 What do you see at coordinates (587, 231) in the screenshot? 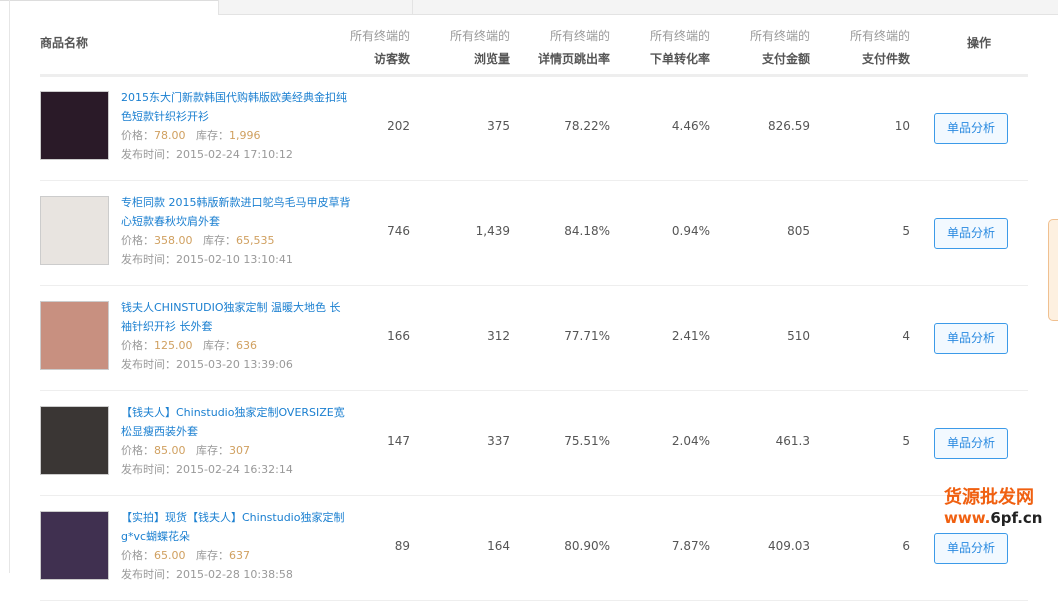
I see `cell-value: 84.18%` at bounding box center [587, 231].